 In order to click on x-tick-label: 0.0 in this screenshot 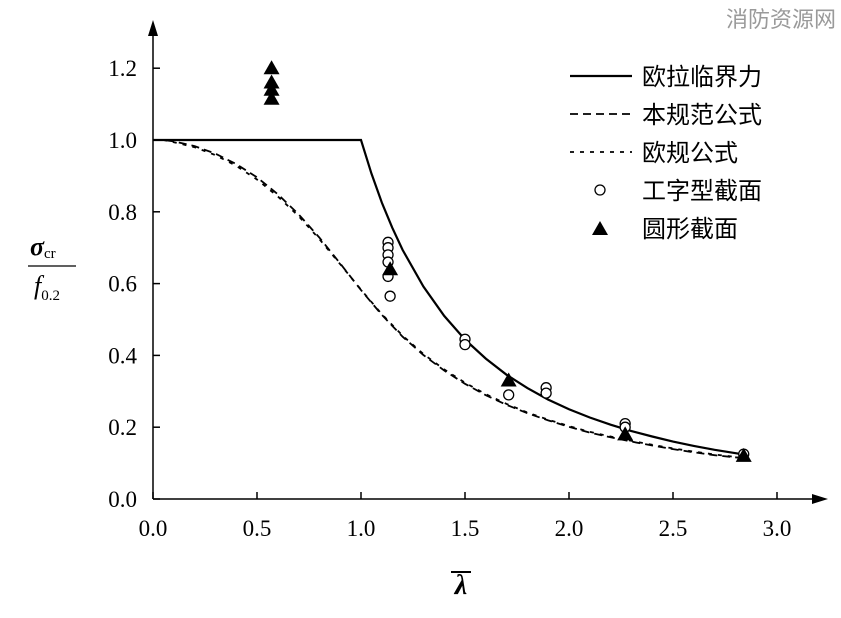, I will do `click(153, 528)`.